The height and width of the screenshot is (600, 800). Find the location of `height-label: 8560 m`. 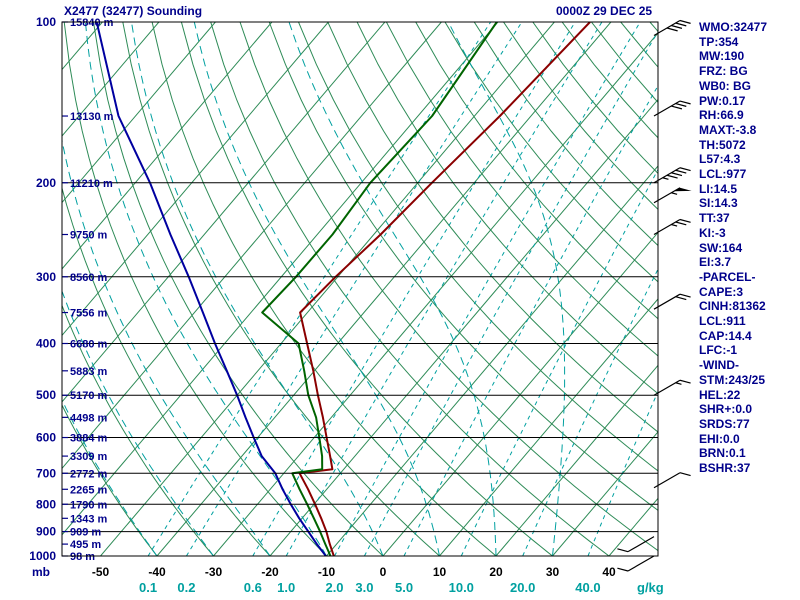

height-label: 8560 m is located at coordinates (89, 278).